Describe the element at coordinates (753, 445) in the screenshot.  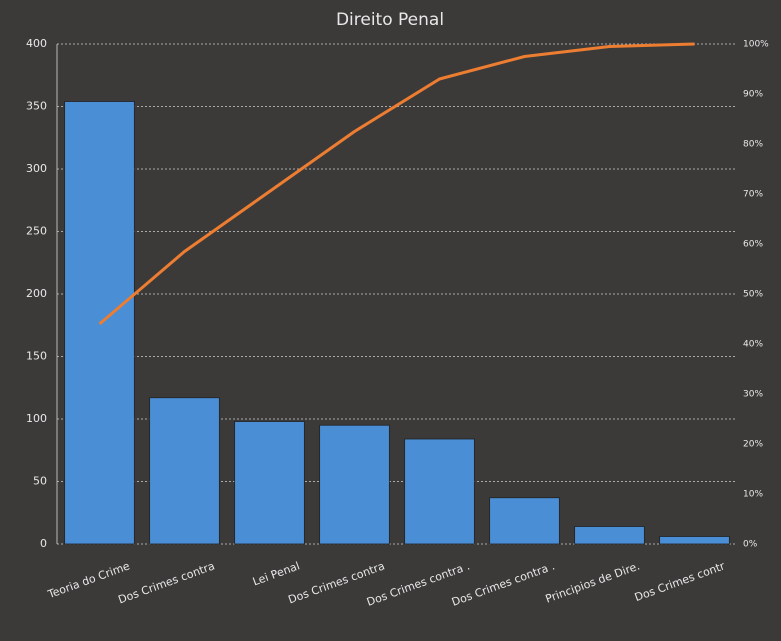
I see `y2-tick-label: 20%` at that location.